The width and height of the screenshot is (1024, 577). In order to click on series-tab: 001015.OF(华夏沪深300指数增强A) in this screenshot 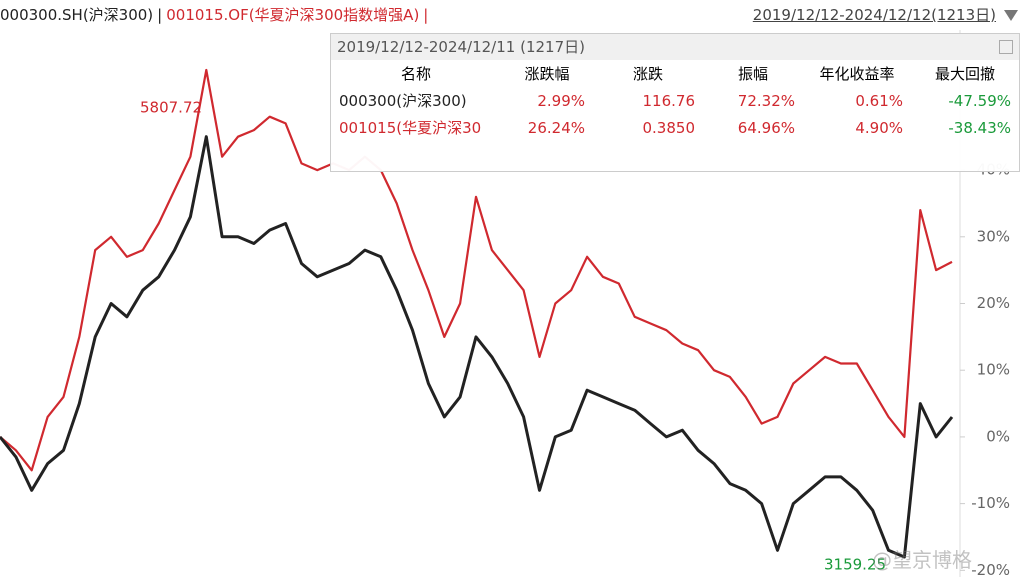, I will do `click(293, 15)`.